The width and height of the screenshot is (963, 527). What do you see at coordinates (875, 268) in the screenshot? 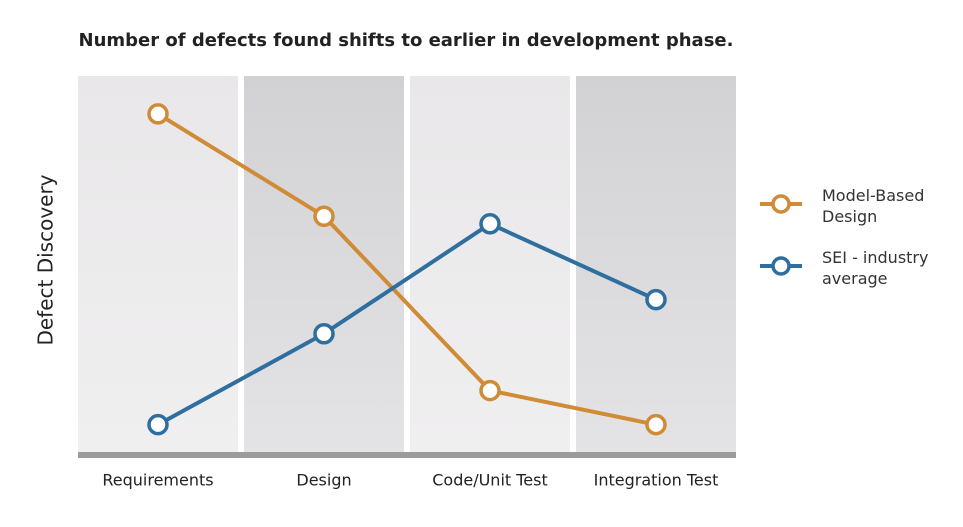
I see `legend-label: SEI - industry average` at bounding box center [875, 268].